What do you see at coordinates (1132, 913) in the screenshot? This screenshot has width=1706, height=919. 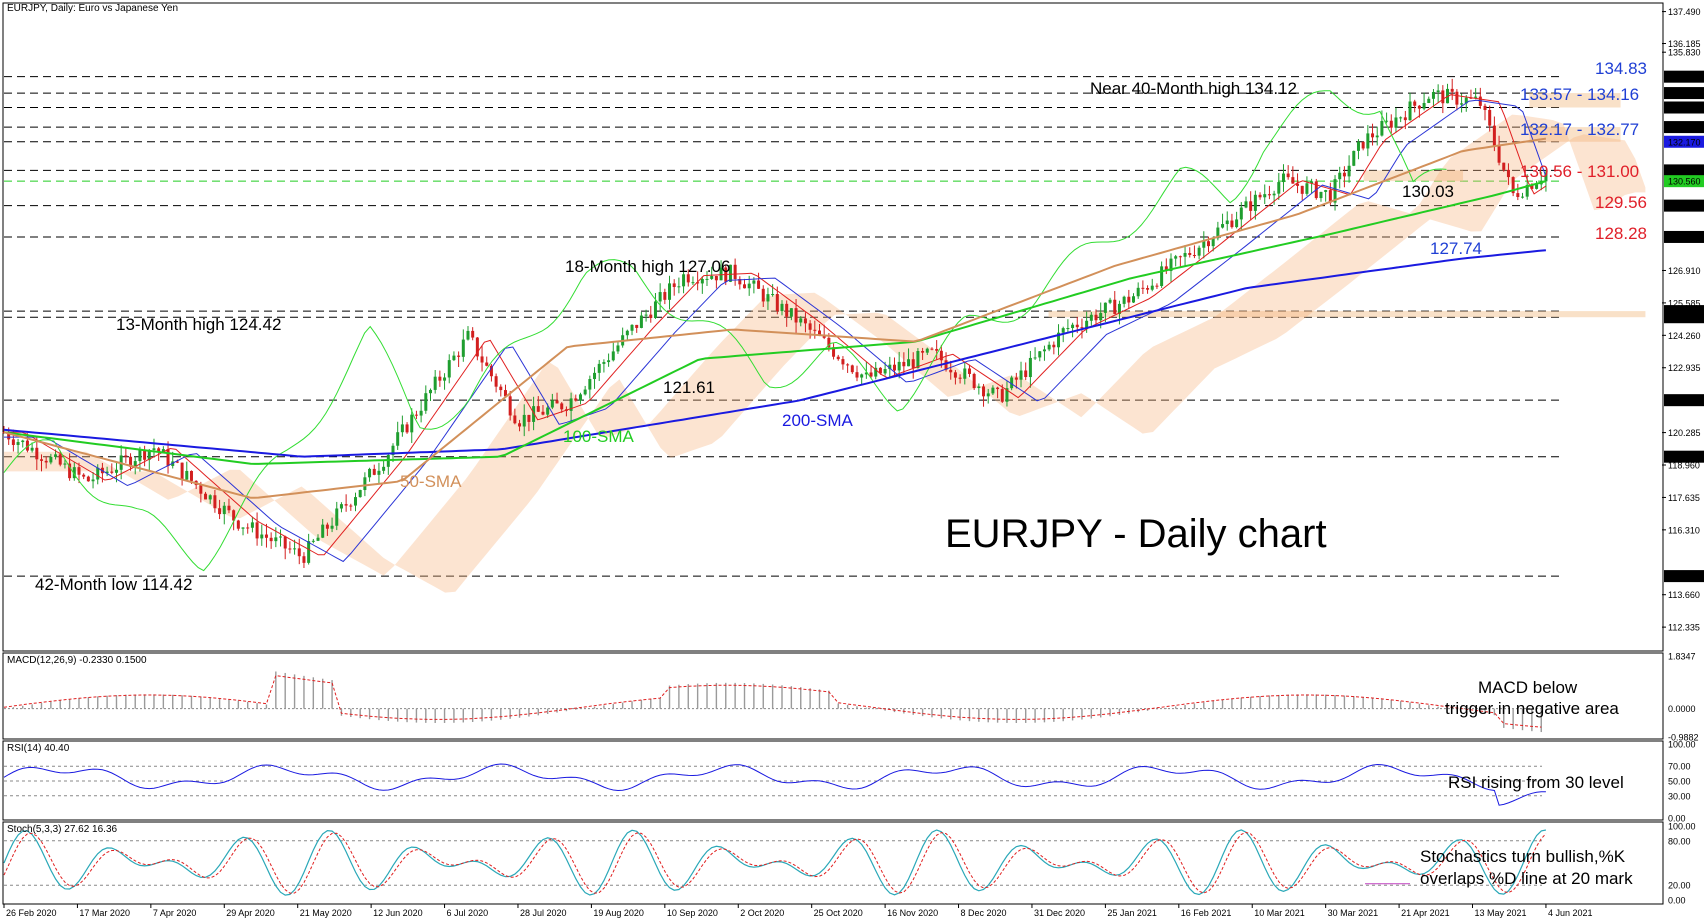 I see `date-axis-label: 25 Jan 2021` at bounding box center [1132, 913].